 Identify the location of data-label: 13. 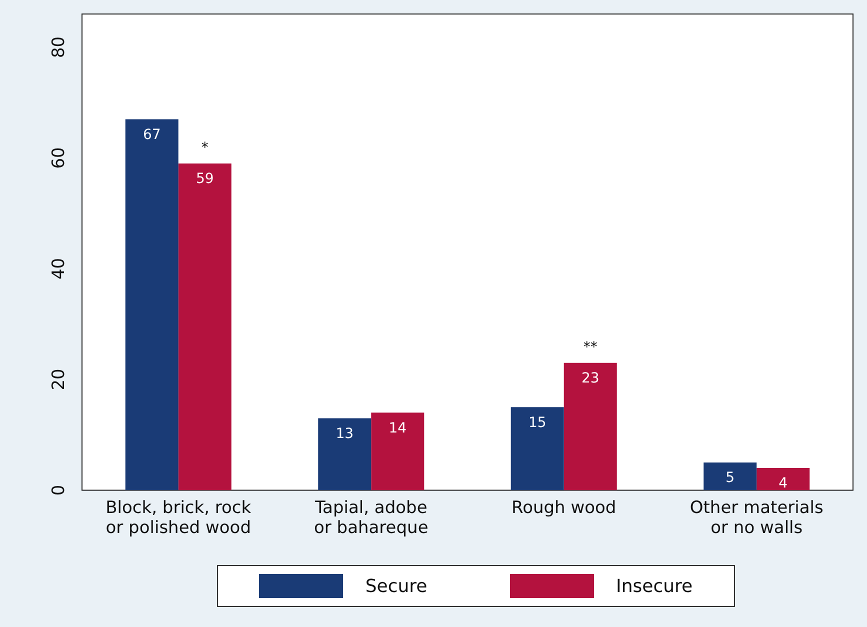
(345, 434).